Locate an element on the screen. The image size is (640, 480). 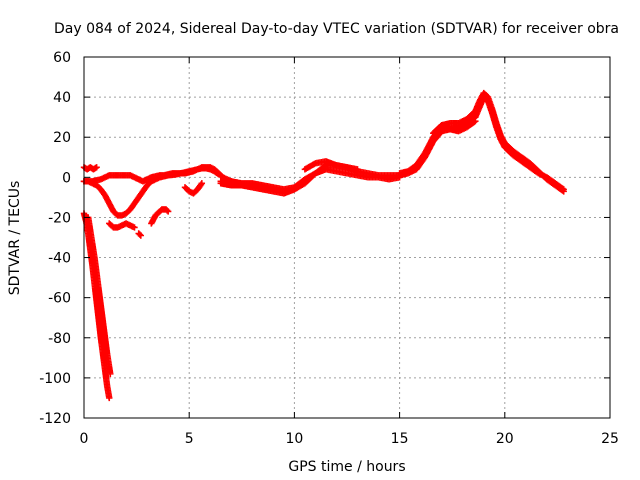
series-arc-afternoon is located at coordinates (481, 143).